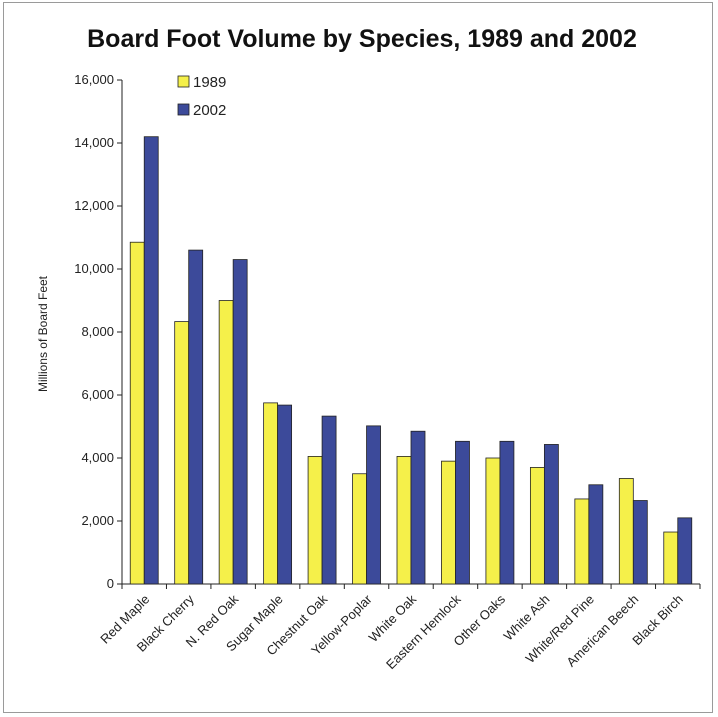 Image resolution: width=718 pixels, height=717 pixels. I want to click on bar-1989-chestnut-oak, so click(315, 520).